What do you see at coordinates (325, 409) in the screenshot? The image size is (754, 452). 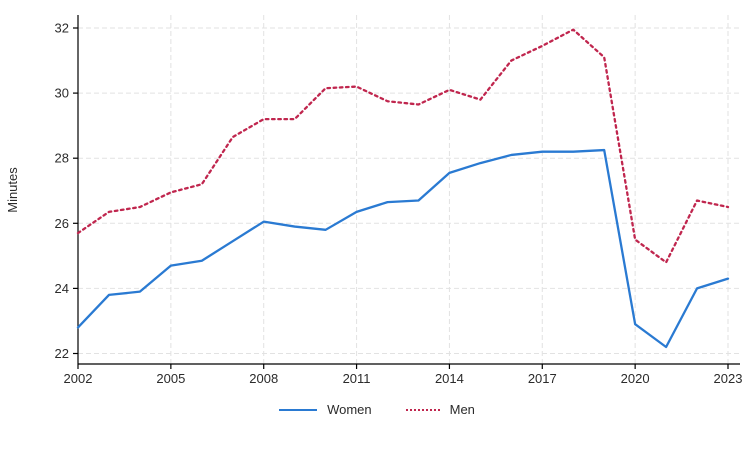 I see `legend-item-women: Women` at bounding box center [325, 409].